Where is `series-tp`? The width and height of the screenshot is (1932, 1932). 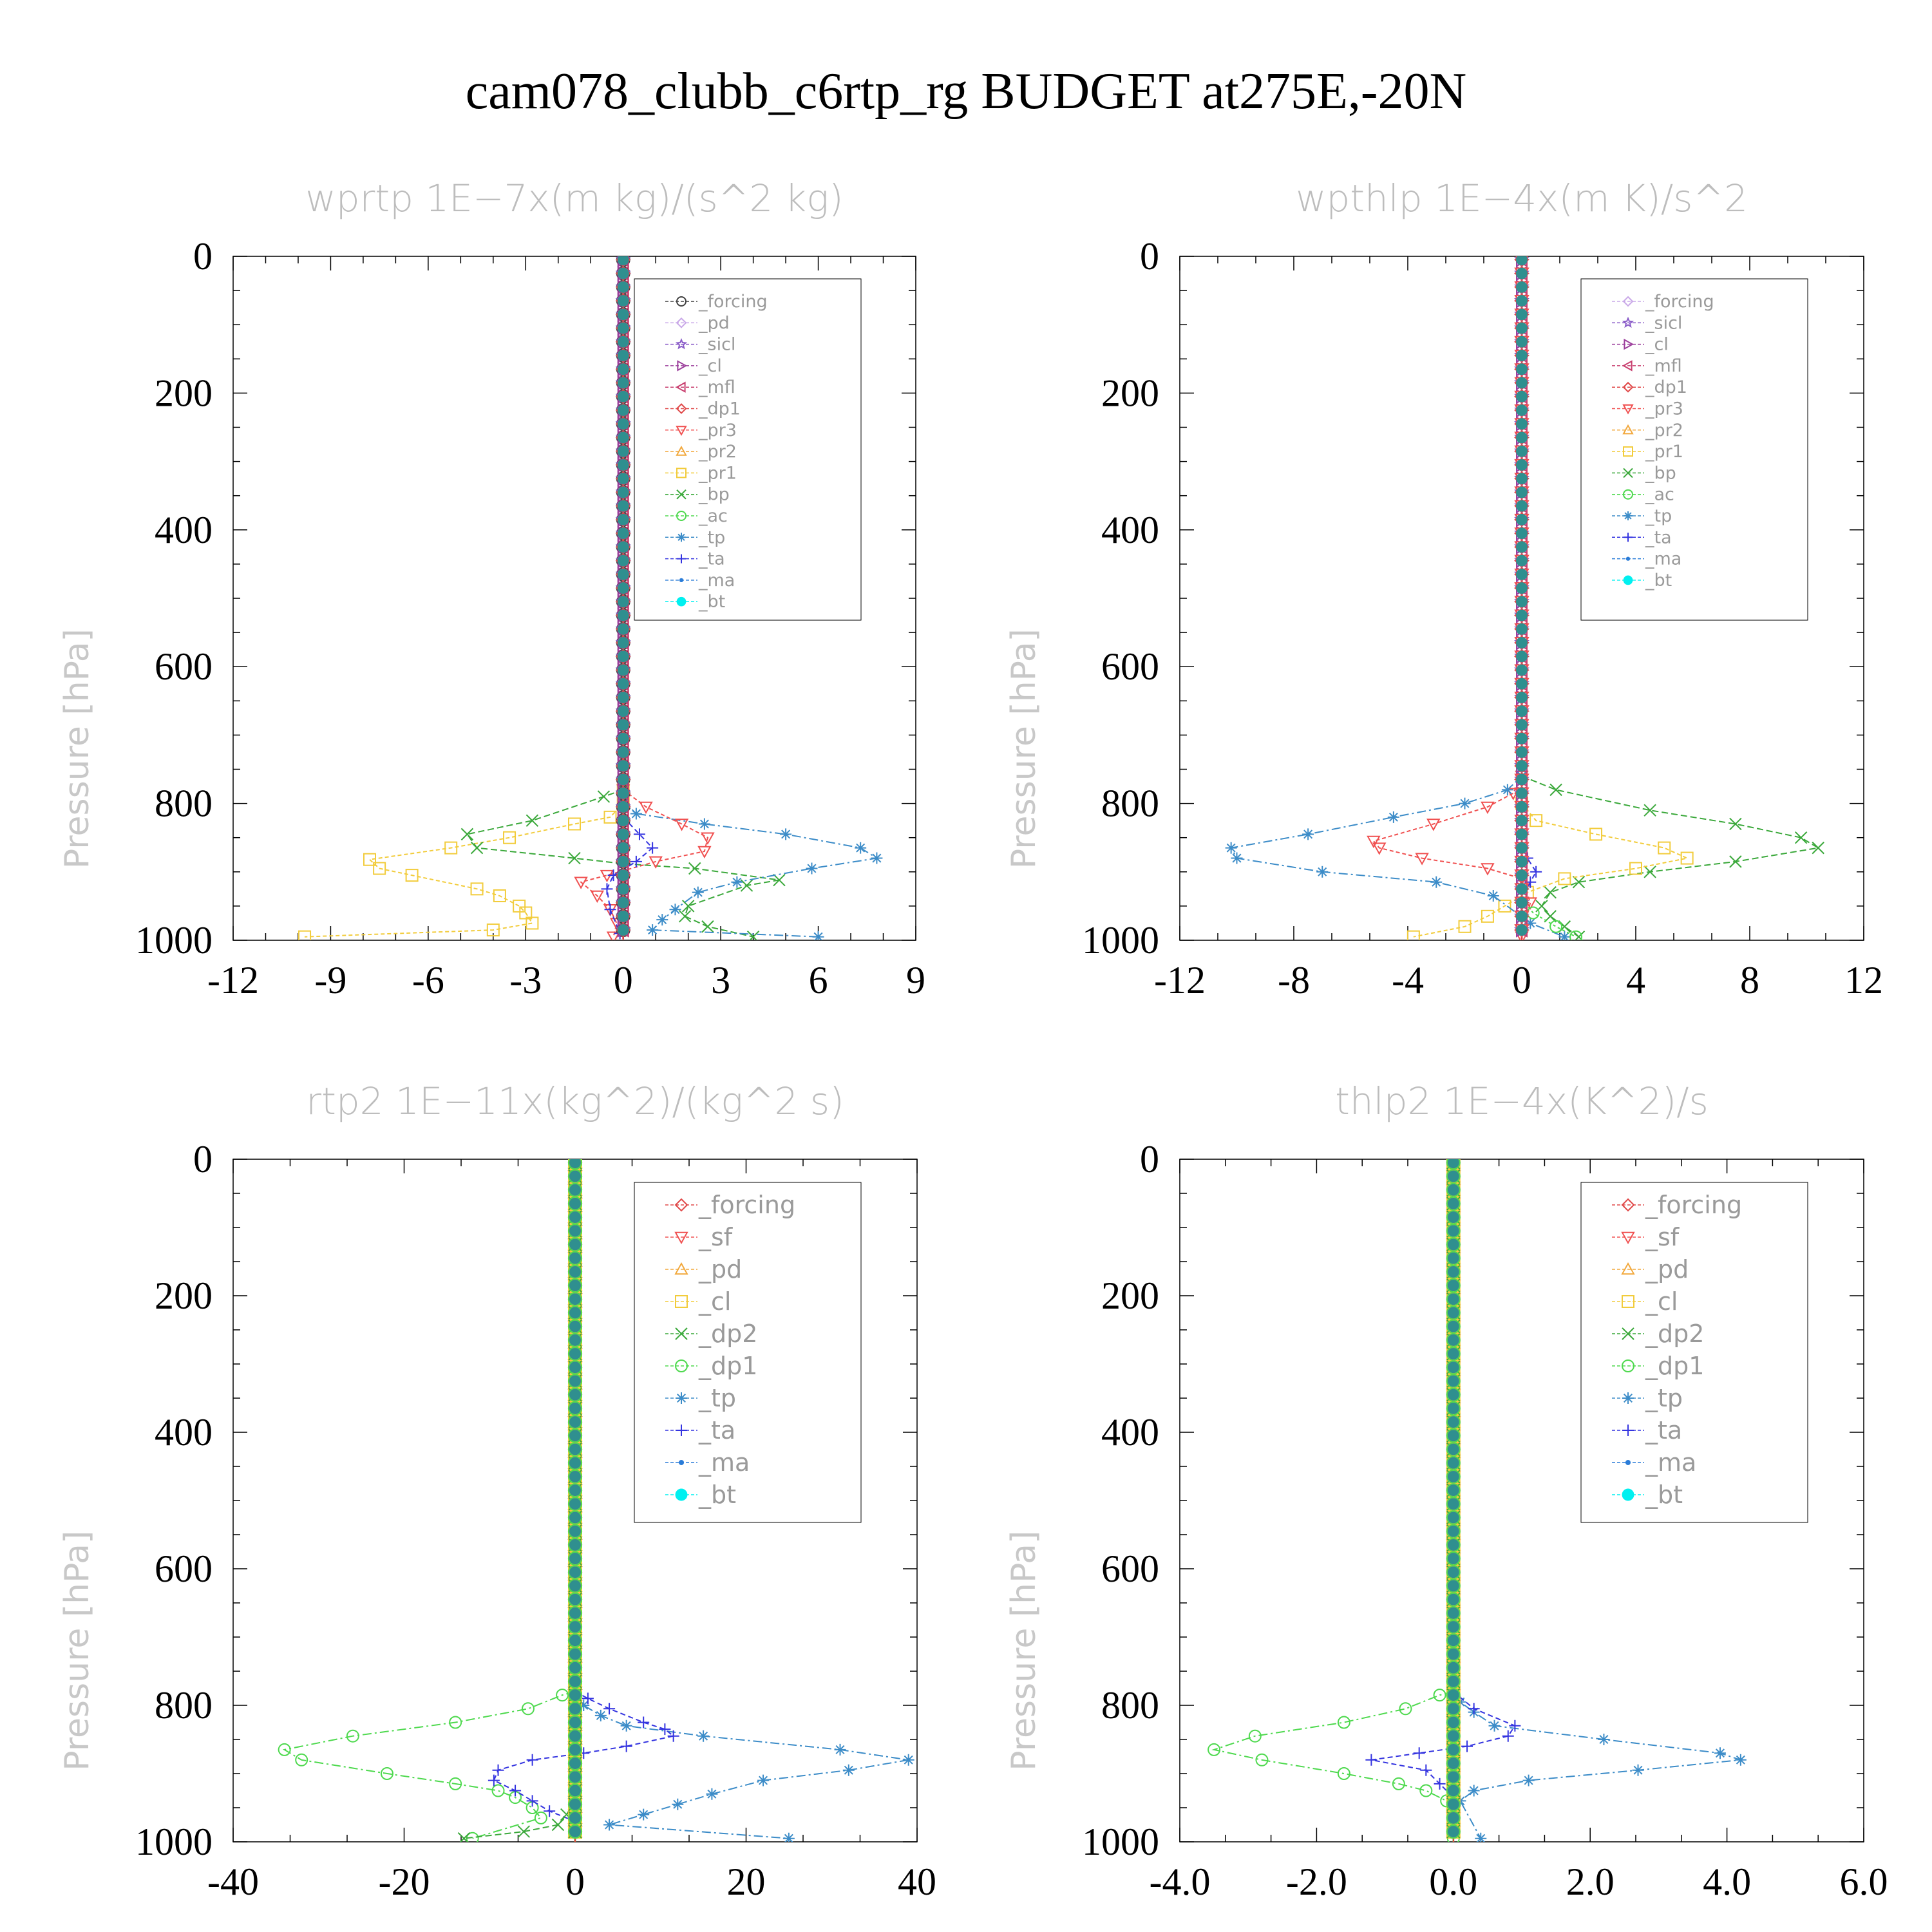
series-tp is located at coordinates (750, 869).